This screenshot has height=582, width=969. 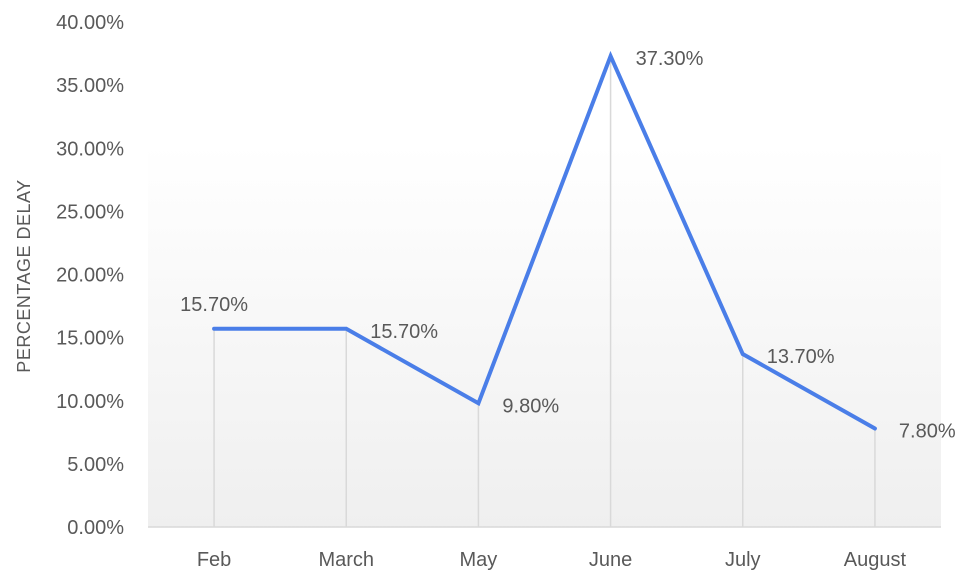 What do you see at coordinates (90, 212) in the screenshot?
I see `y-tick-label: 25.00%` at bounding box center [90, 212].